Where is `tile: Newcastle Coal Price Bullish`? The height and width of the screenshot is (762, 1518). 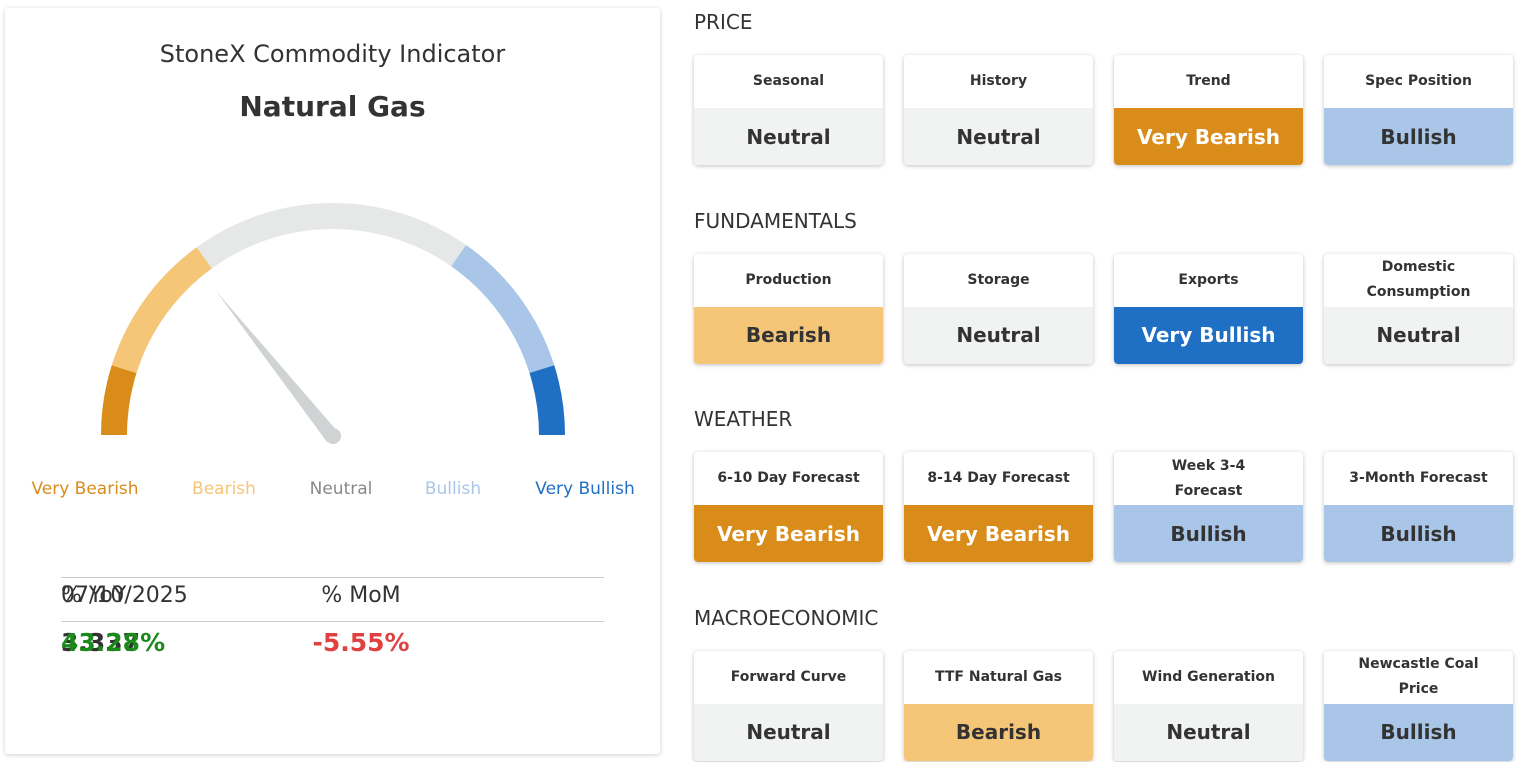 tile: Newcastle Coal Price Bullish is located at coordinates (1418, 705).